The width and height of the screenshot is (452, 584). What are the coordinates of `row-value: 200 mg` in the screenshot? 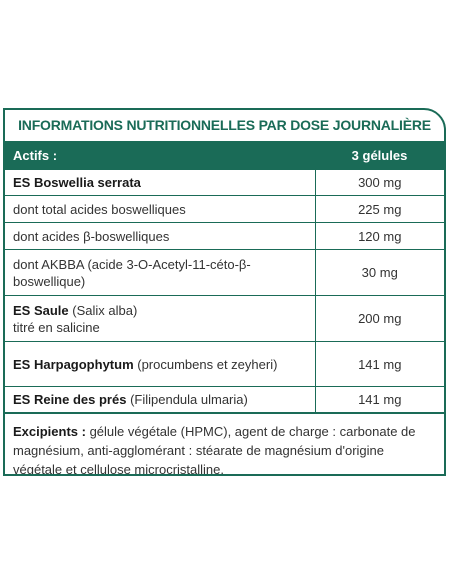 It's located at (379, 318).